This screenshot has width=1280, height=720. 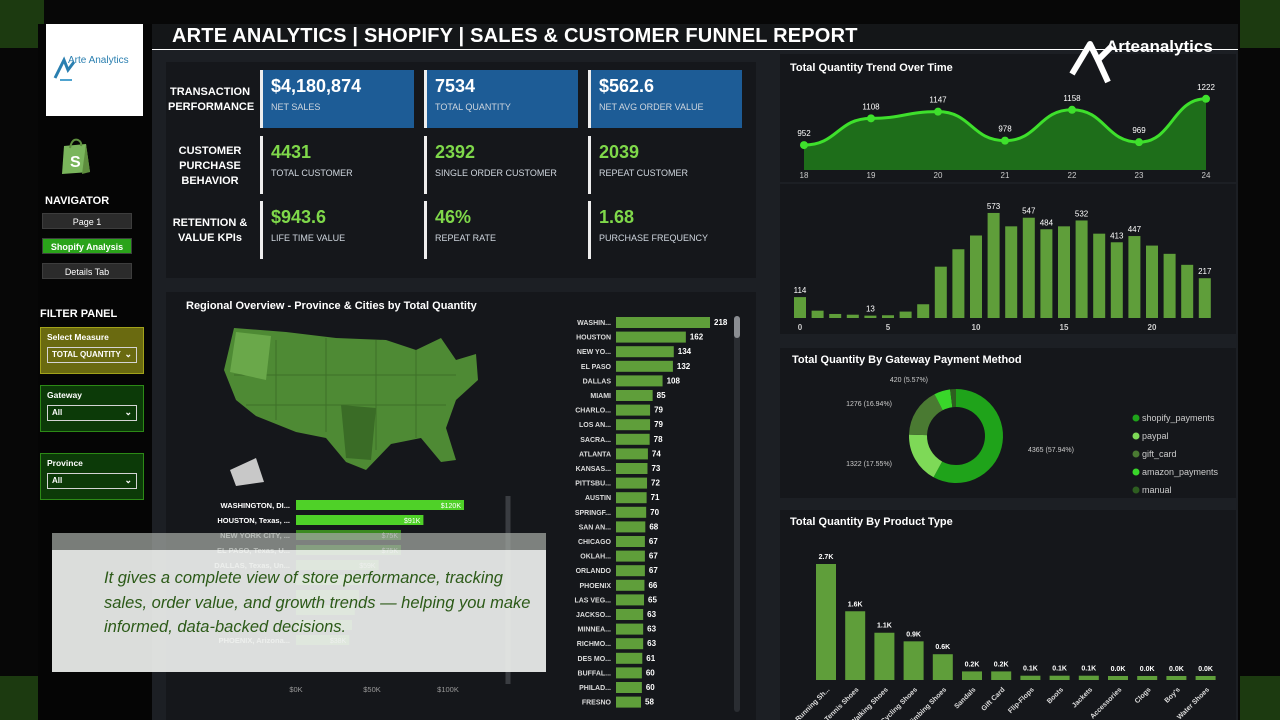 What do you see at coordinates (128, 412) in the screenshot?
I see `chevron-down-icon: ⌄` at bounding box center [128, 412].